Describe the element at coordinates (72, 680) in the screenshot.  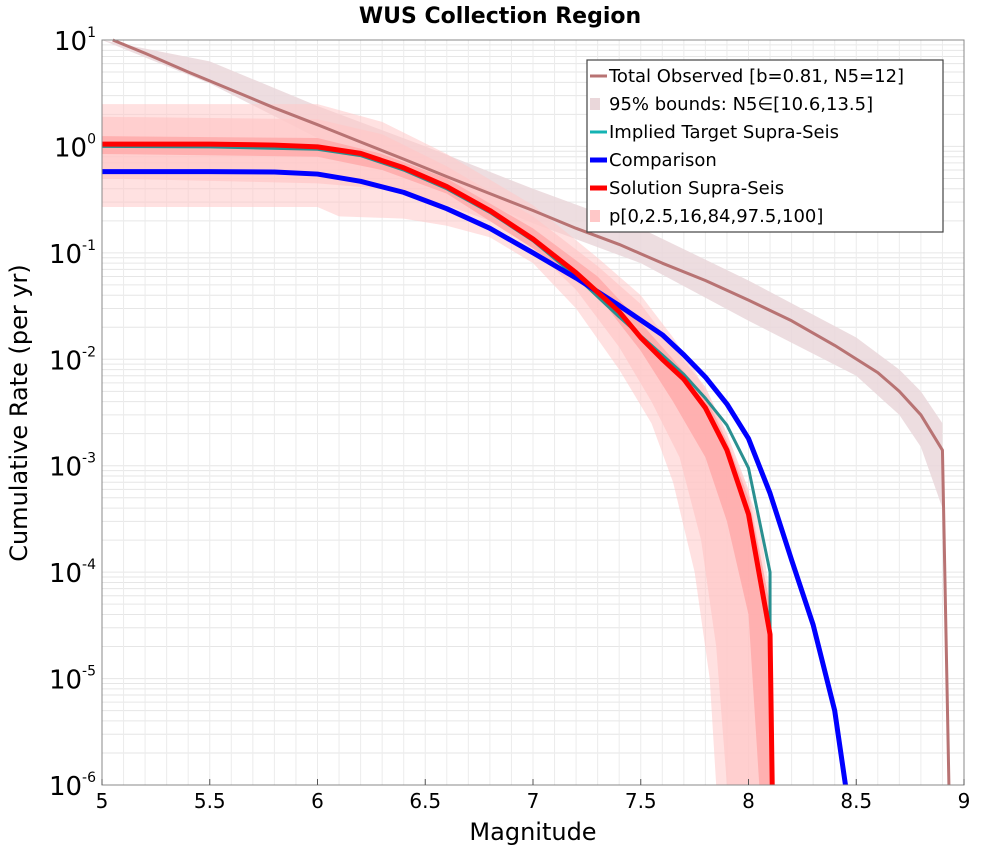
I see `y-tick-label: 10⁻⁵` at that location.